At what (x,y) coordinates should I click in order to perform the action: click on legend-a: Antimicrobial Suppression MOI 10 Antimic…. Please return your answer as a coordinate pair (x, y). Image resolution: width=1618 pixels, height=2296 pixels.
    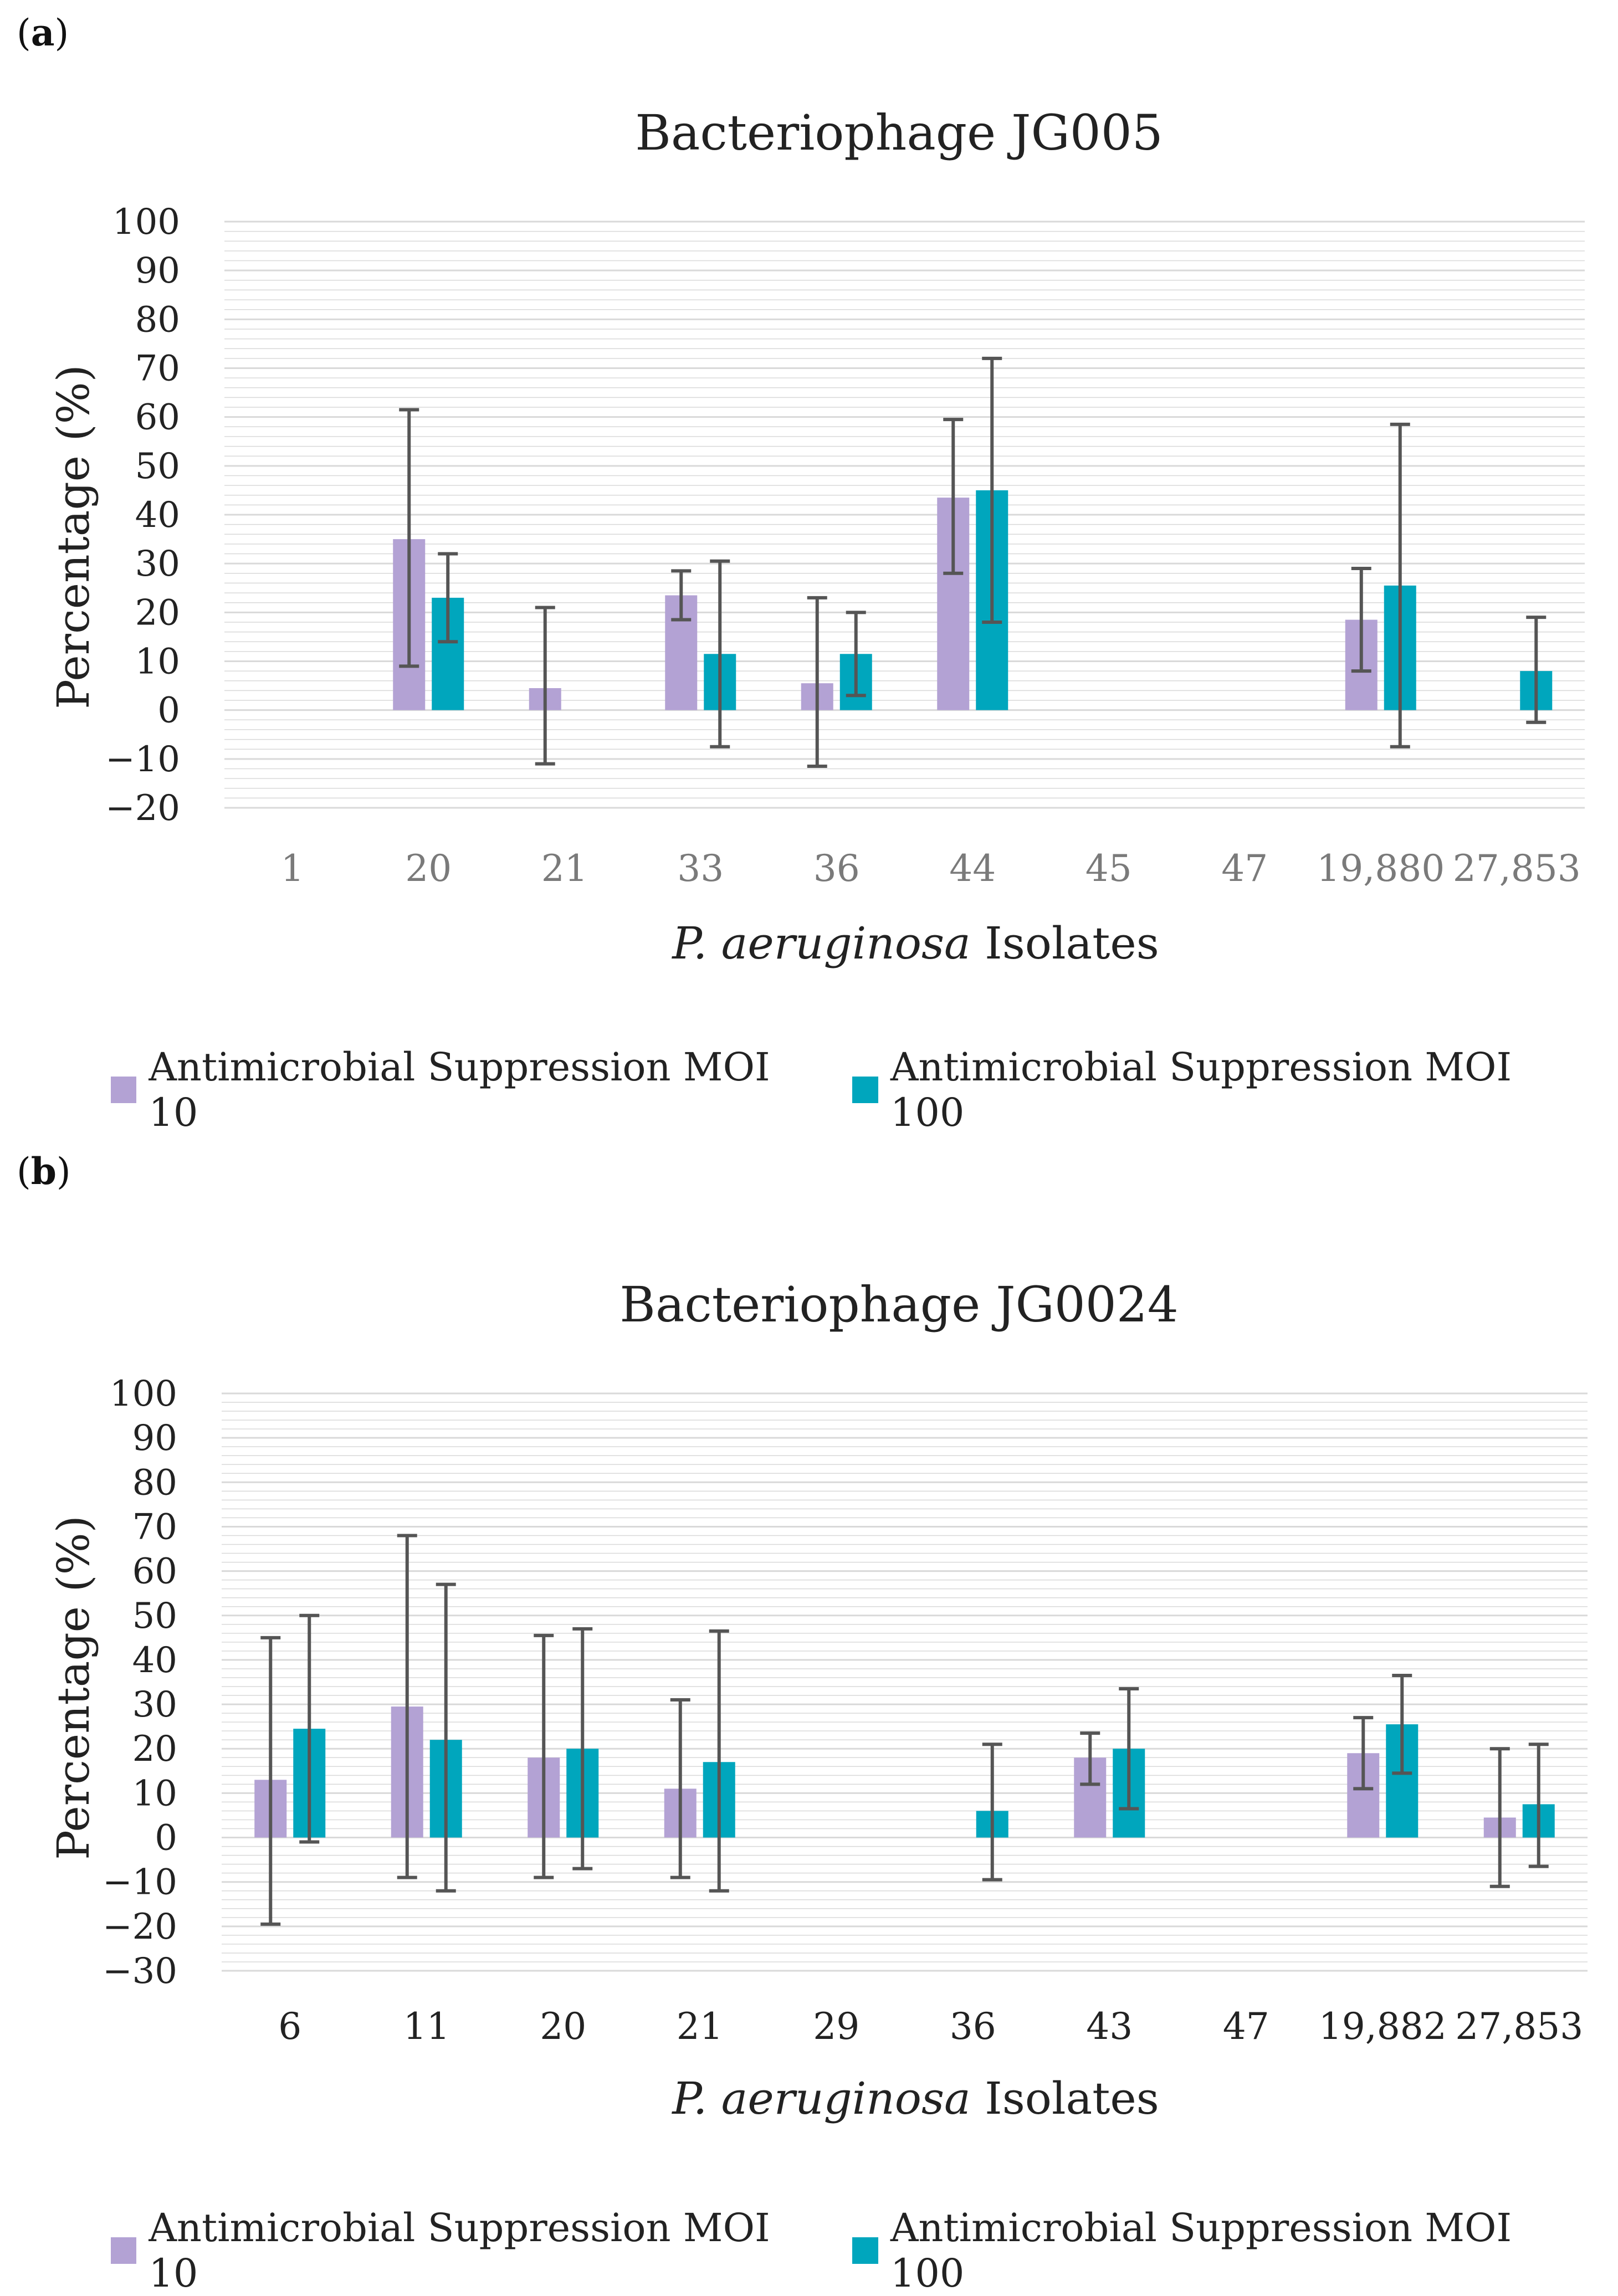
    Looking at the image, I should click on (864, 1089).